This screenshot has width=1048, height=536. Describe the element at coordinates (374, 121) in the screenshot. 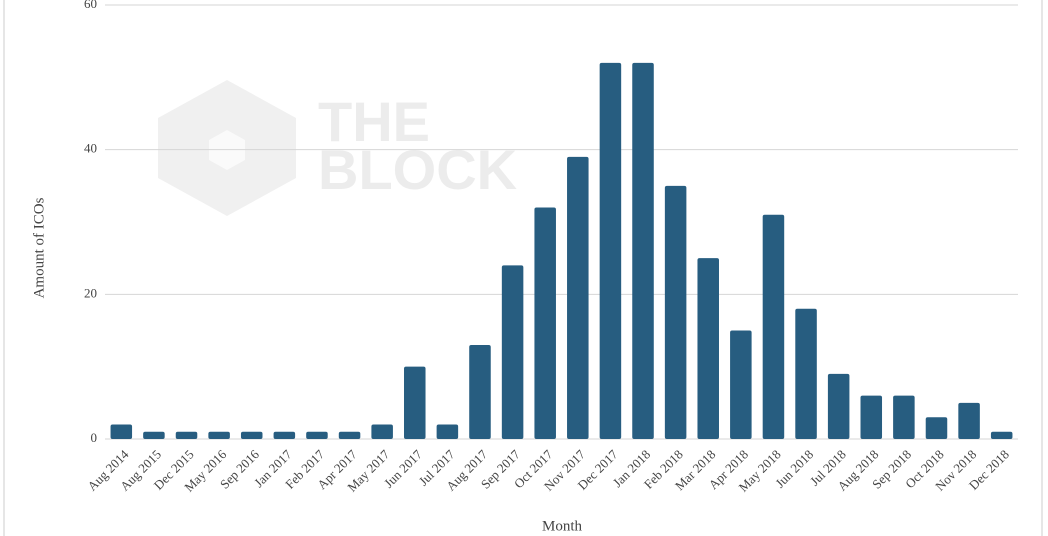

I see `watermark: THE` at that location.